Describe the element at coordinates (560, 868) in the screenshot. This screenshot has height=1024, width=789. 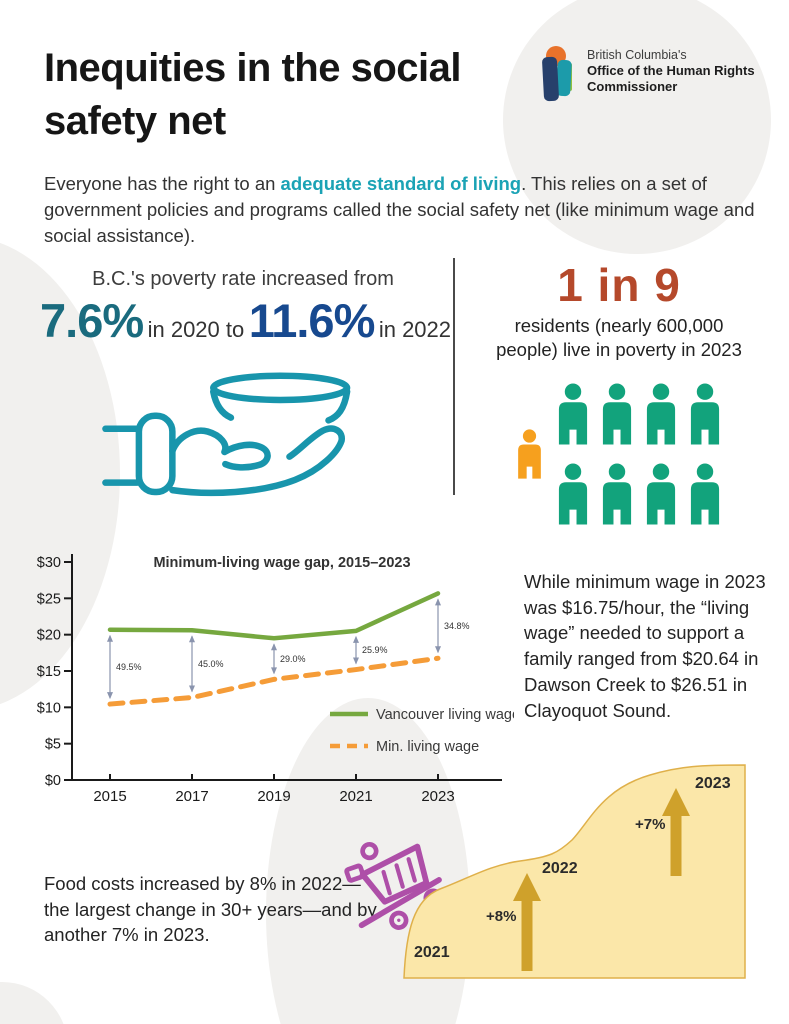
I see `wave-year-2022: 2022` at that location.